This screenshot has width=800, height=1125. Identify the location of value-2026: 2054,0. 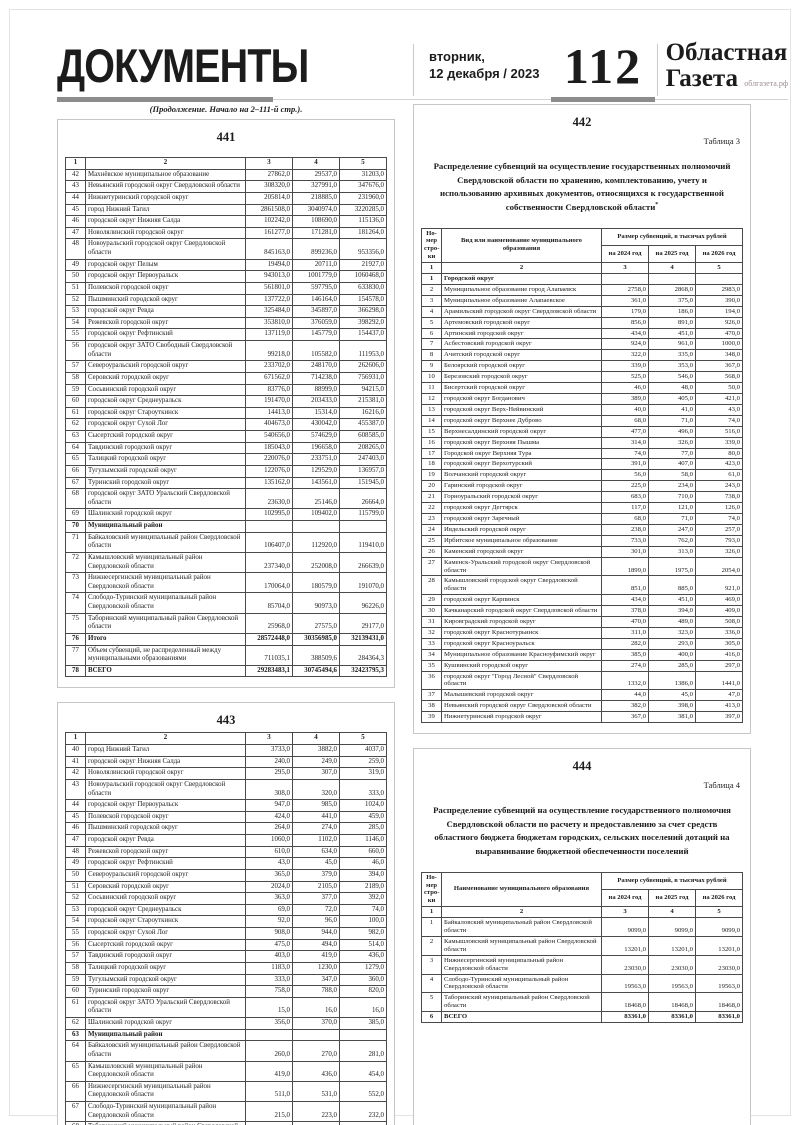
(719, 566).